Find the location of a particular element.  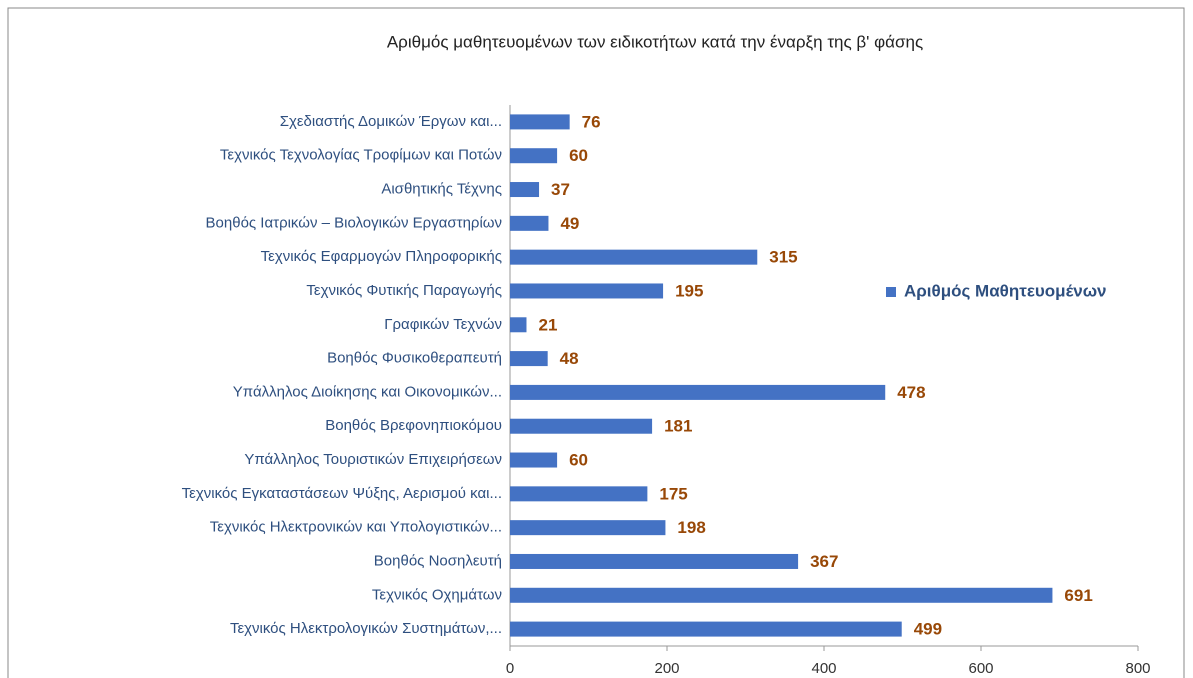

data-label: 175 is located at coordinates (673, 493).